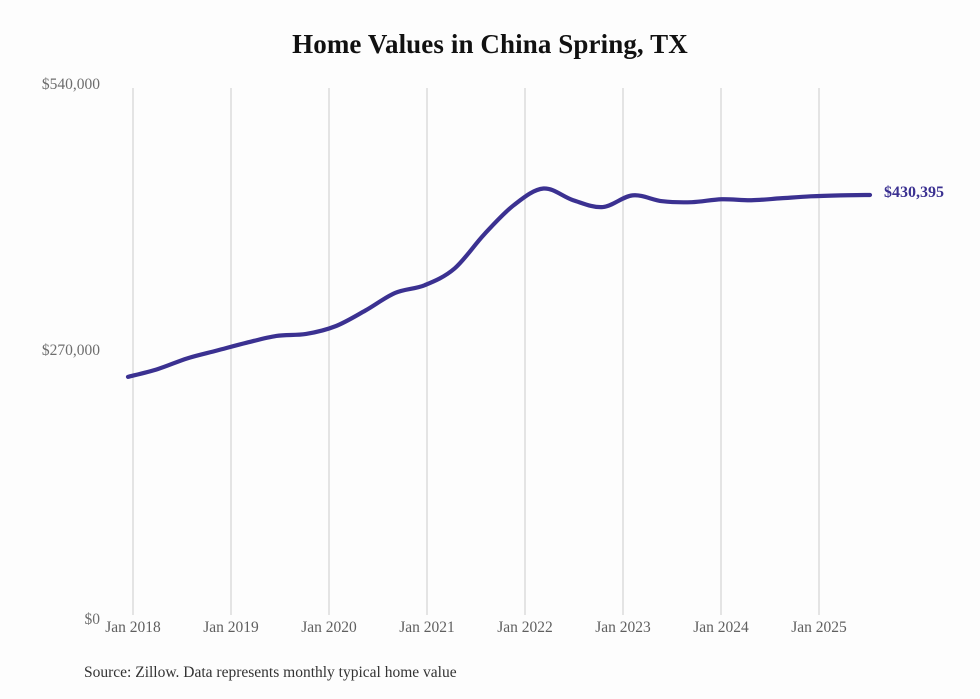  What do you see at coordinates (231, 627) in the screenshot?
I see `x-tick-label-jan-2019: Jan 2019` at bounding box center [231, 627].